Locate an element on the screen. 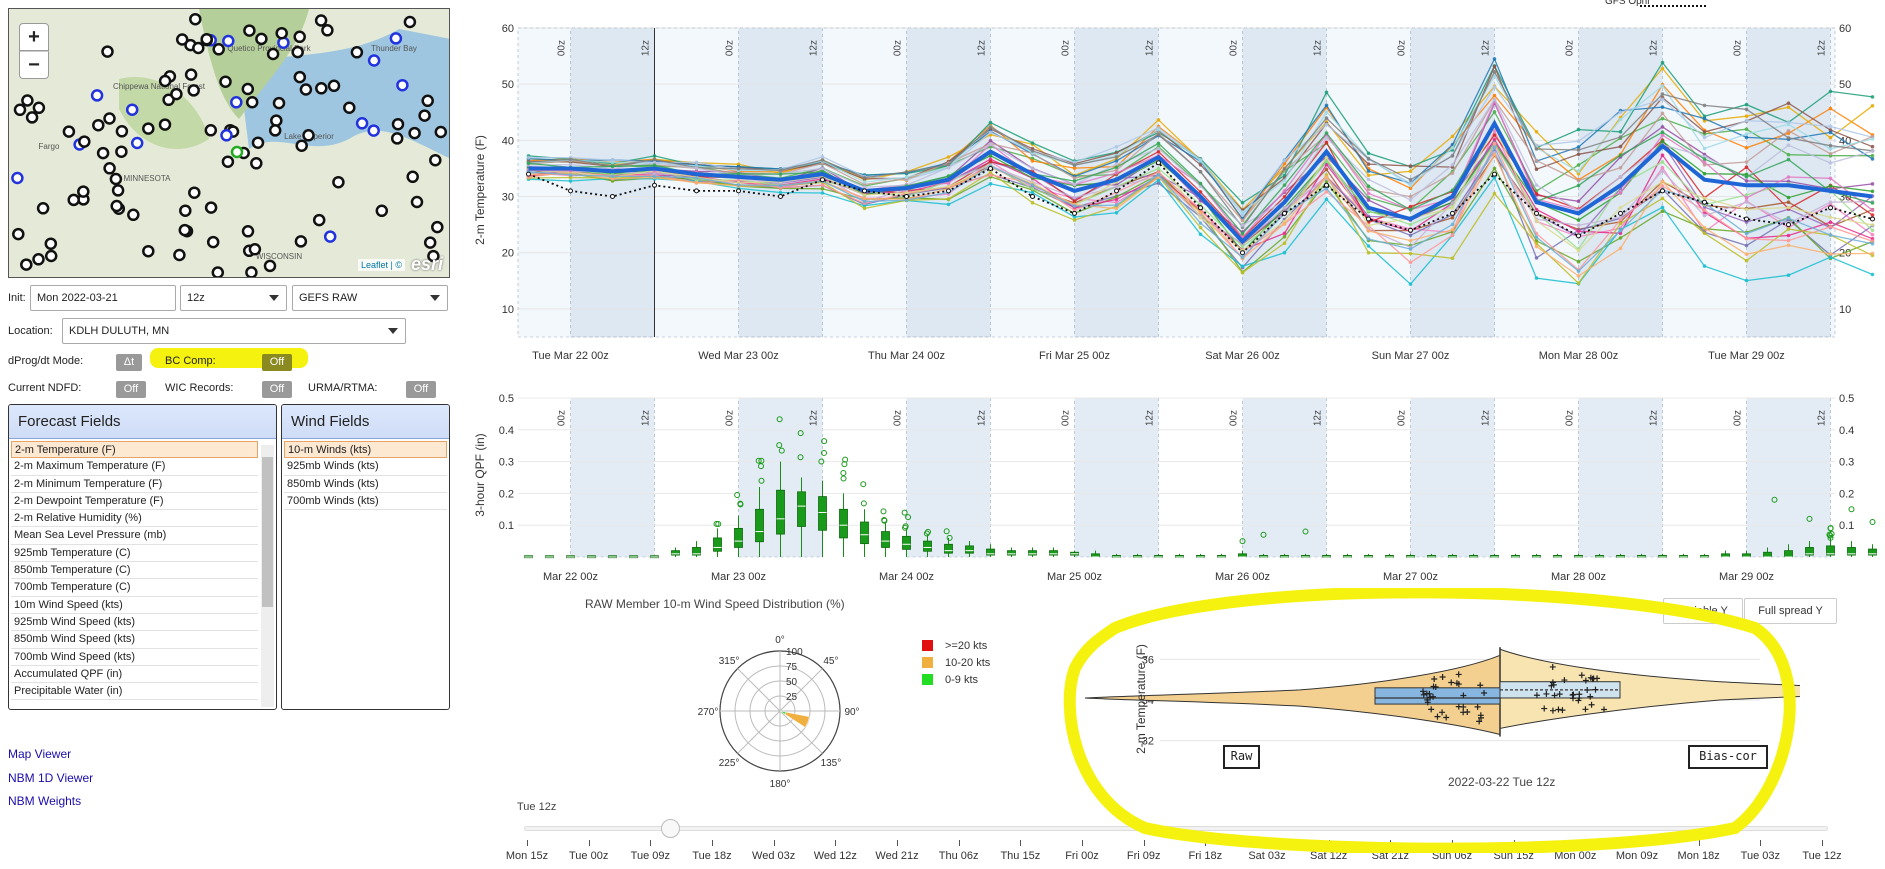 The height and width of the screenshot is (869, 1885). forecast-field-item: 925mb Wind Speed (kts) is located at coordinates (134, 623).